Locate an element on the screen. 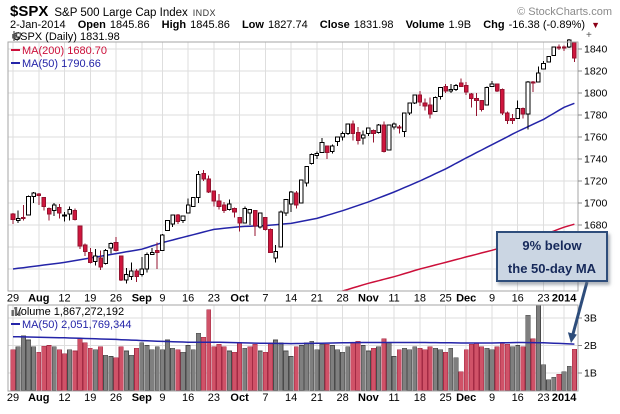  svg-text: 1700 is located at coordinates (596, 204).